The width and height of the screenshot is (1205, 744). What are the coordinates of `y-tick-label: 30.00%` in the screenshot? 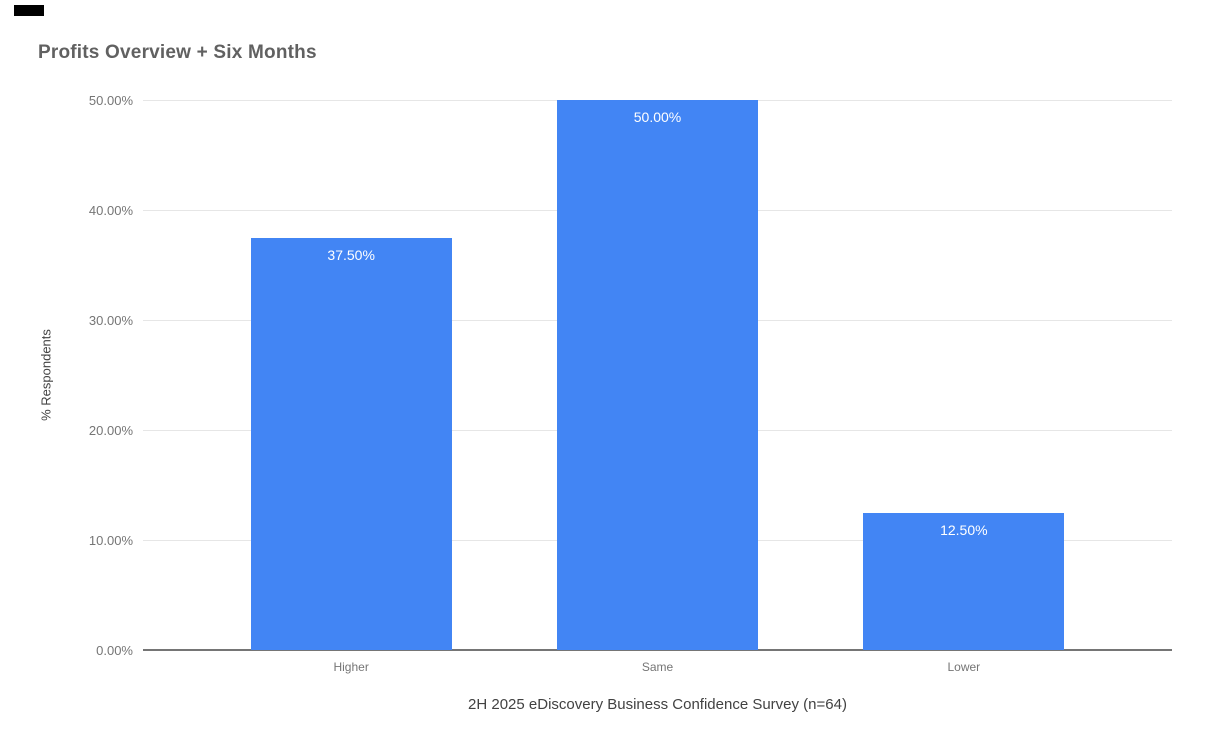 It's located at (110, 320).